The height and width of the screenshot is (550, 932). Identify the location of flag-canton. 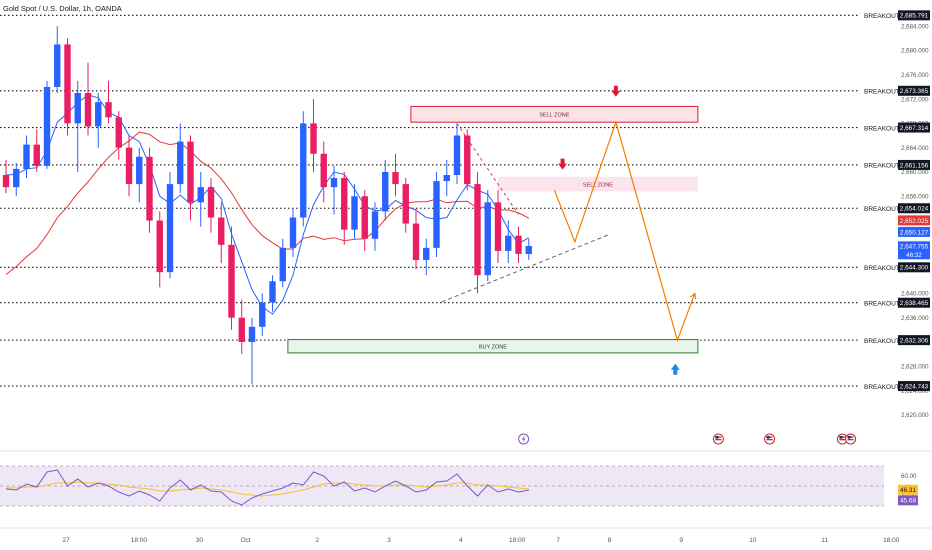
(849, 437).